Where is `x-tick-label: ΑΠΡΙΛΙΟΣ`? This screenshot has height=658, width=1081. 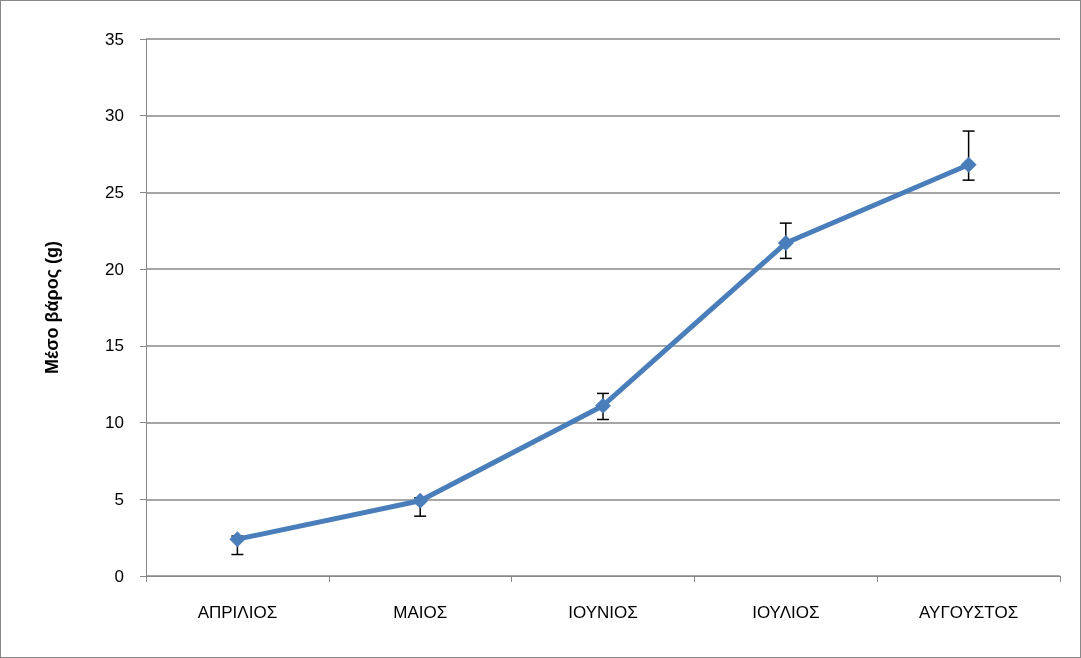 x-tick-label: ΑΠΡΙΛΙΟΣ is located at coordinates (237, 612).